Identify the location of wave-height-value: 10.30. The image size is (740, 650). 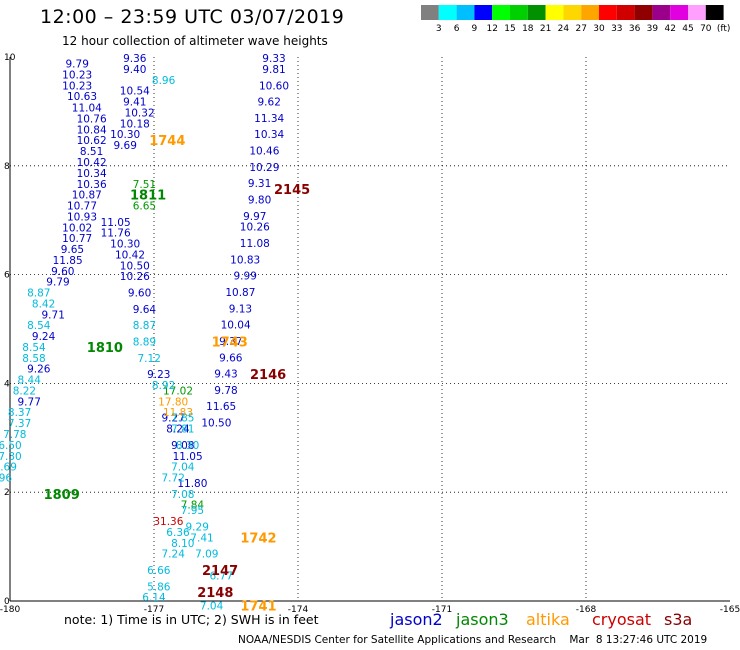
(125, 135).